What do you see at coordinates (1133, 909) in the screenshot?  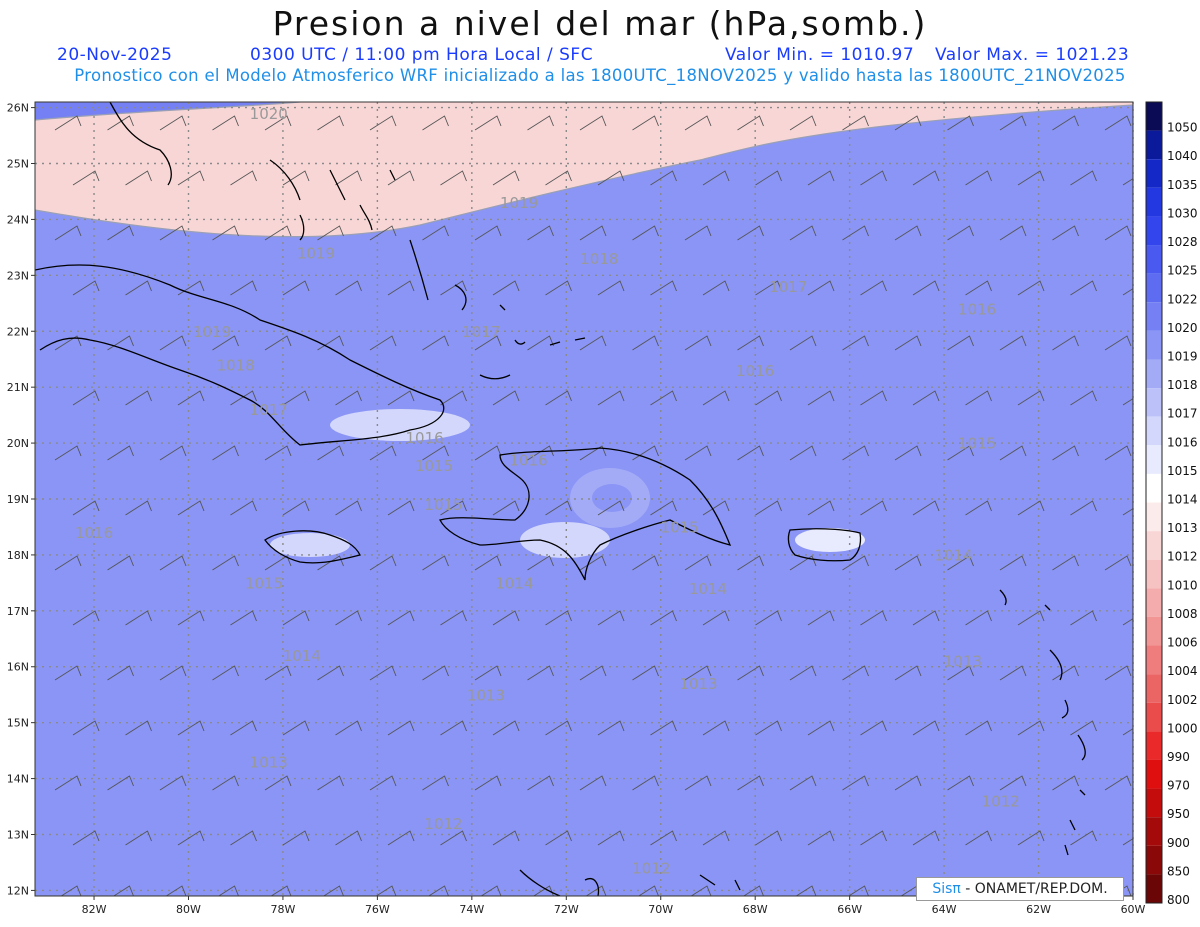 I see `lon-label: 60W` at bounding box center [1133, 909].